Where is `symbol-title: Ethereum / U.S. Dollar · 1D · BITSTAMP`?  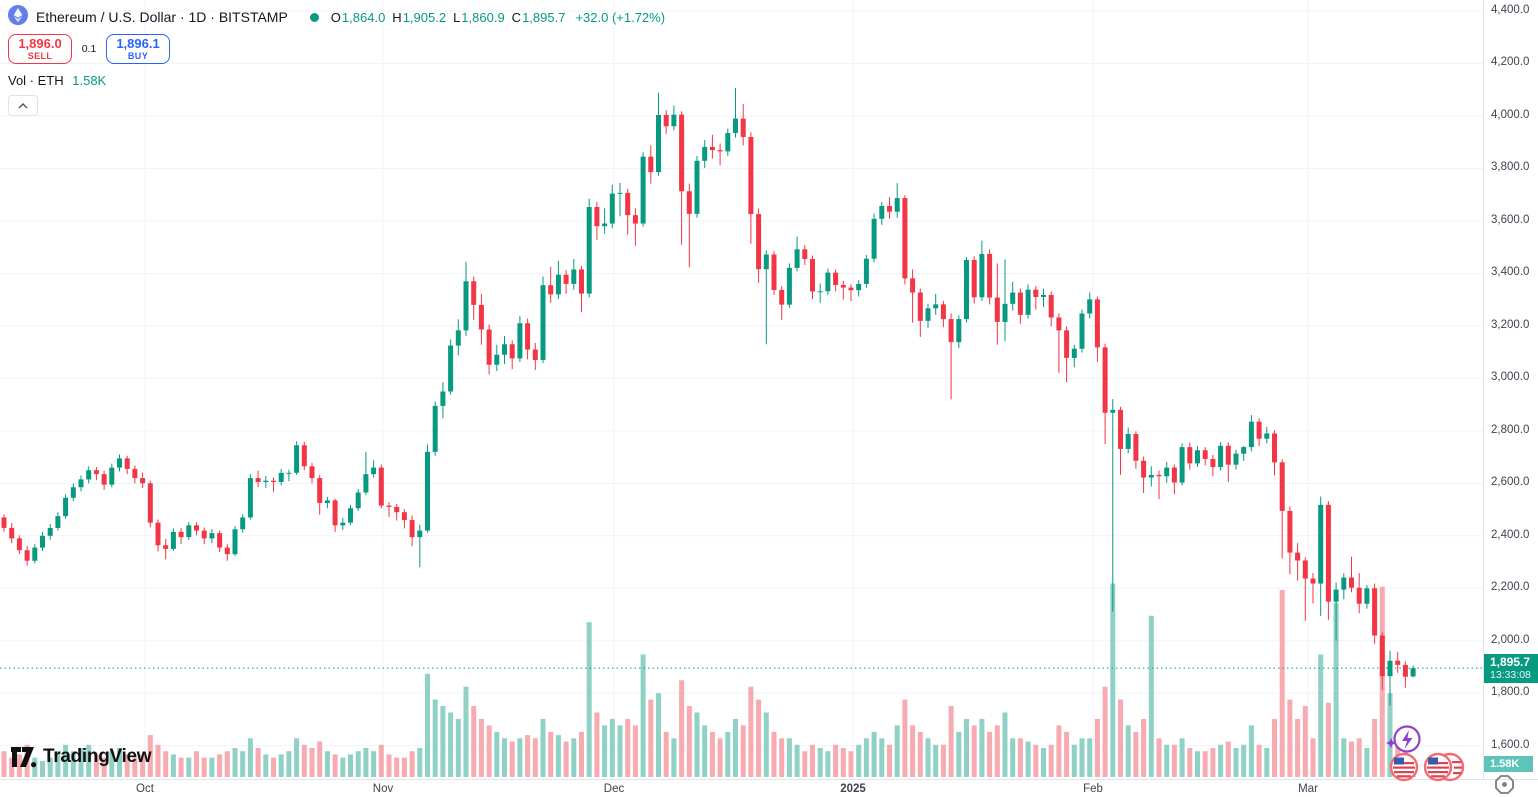
symbol-title: Ethereum / U.S. Dollar · 1D · BITSTAMP is located at coordinates (162, 17).